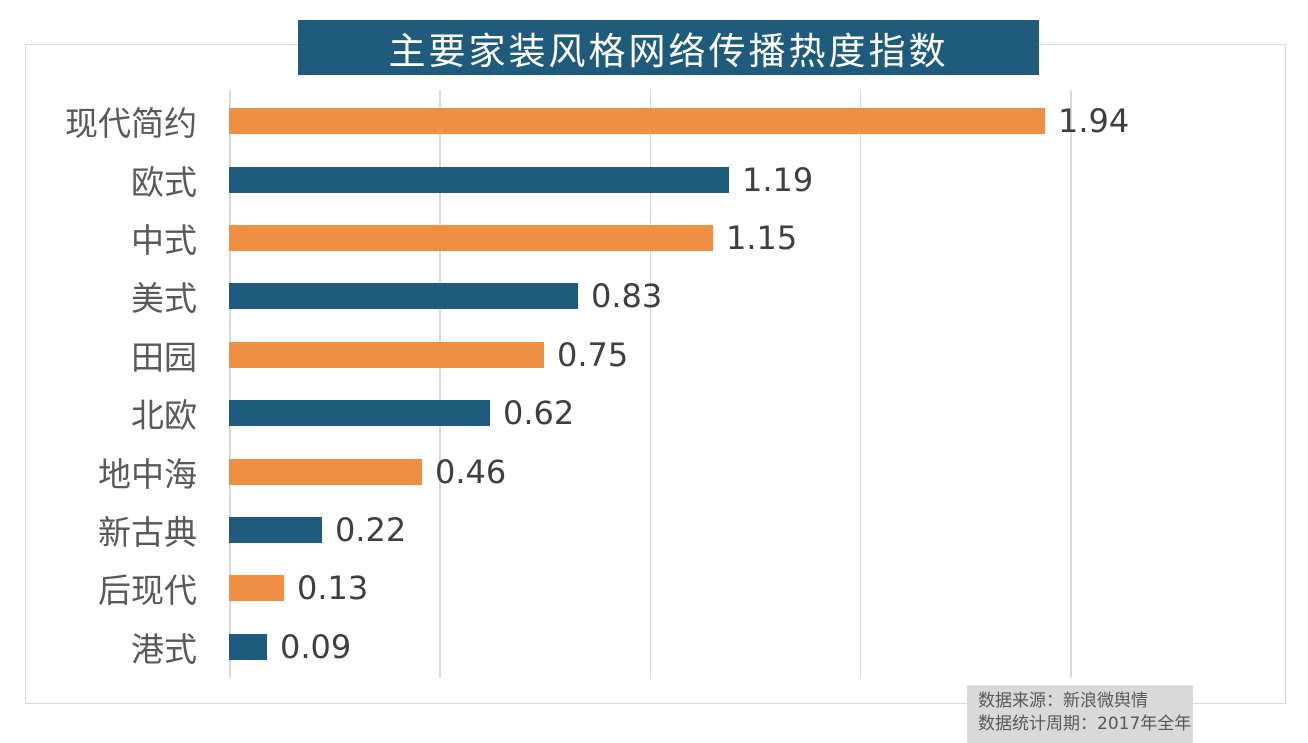 This screenshot has width=1308, height=743. I want to click on bar-现代简约, so click(637, 121).